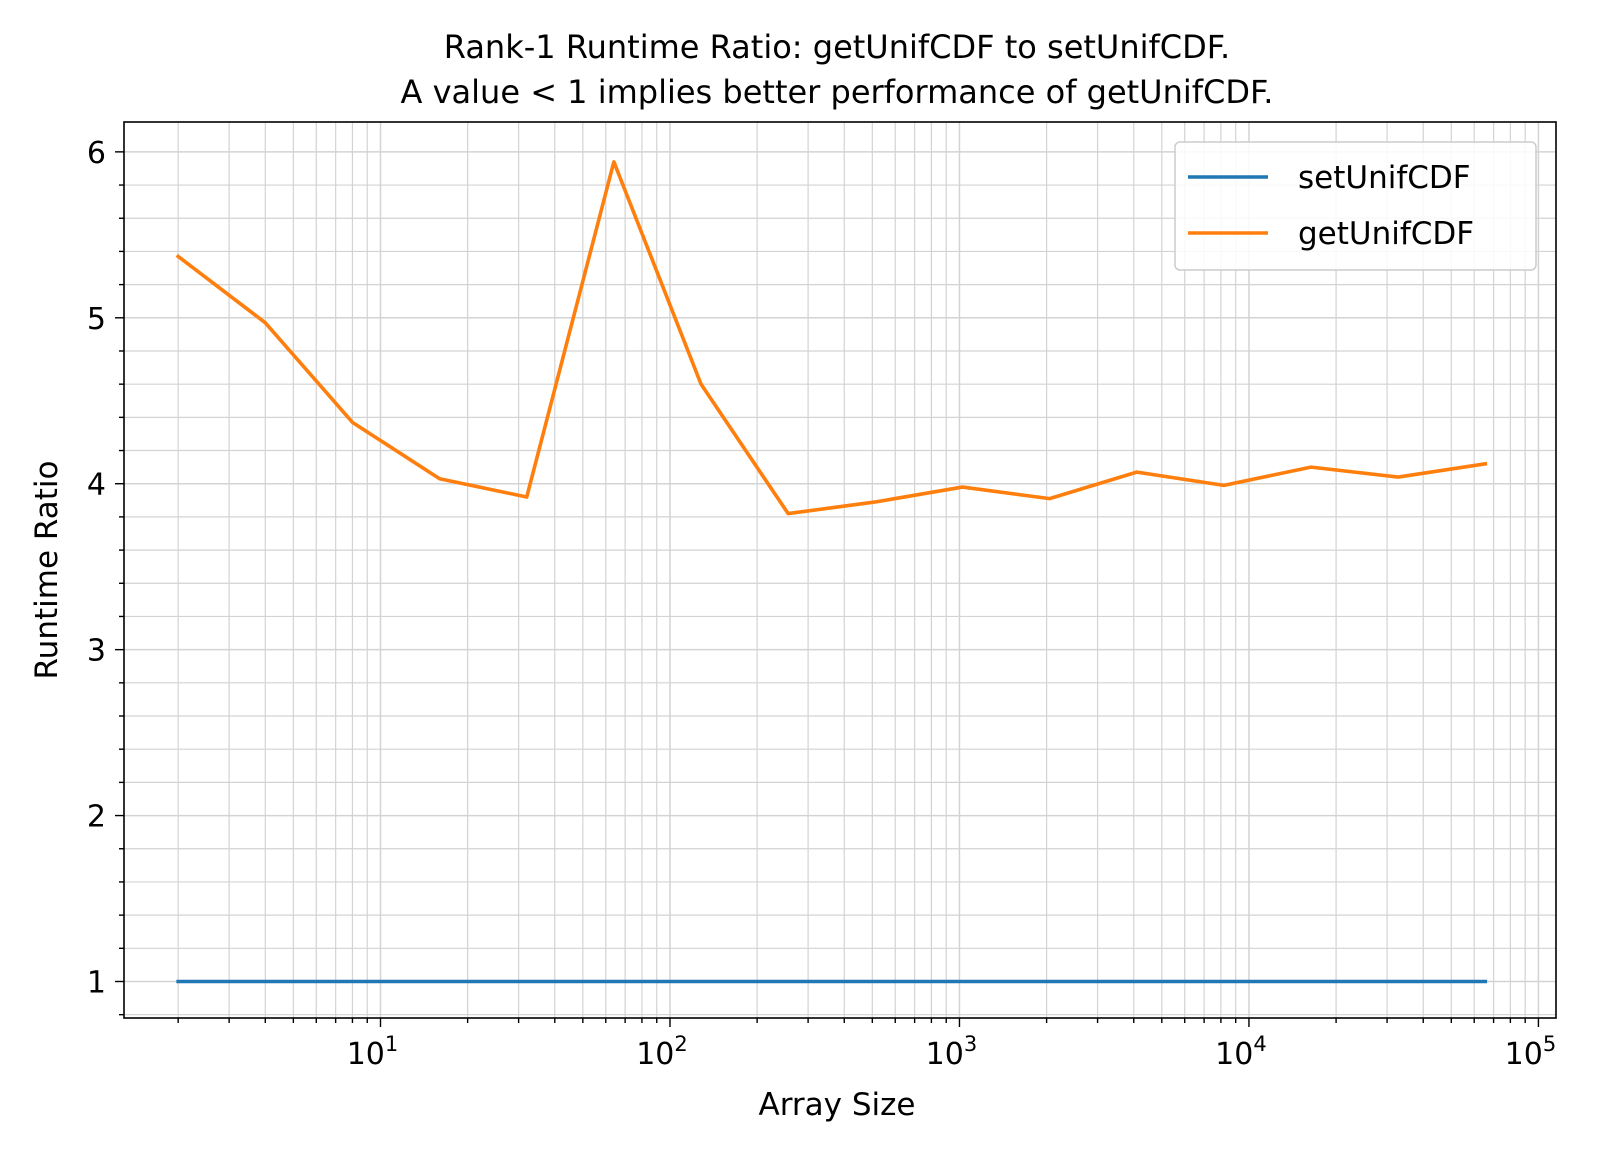 The height and width of the screenshot is (1150, 1600). I want to click on legend-label-setUnifCDF: setUnifCDF, so click(1384, 178).